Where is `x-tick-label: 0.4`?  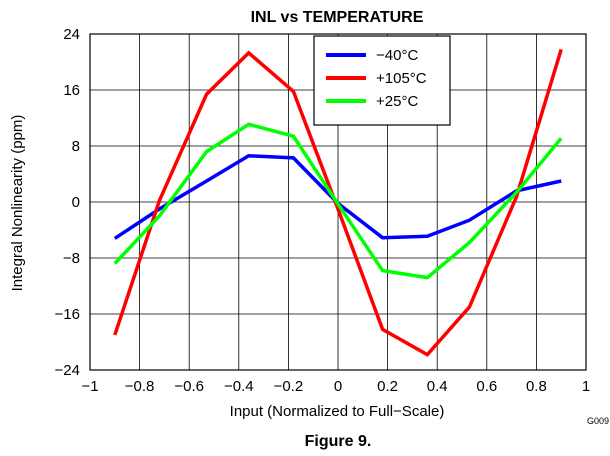
x-tick-label: 0.4 is located at coordinates (437, 386).